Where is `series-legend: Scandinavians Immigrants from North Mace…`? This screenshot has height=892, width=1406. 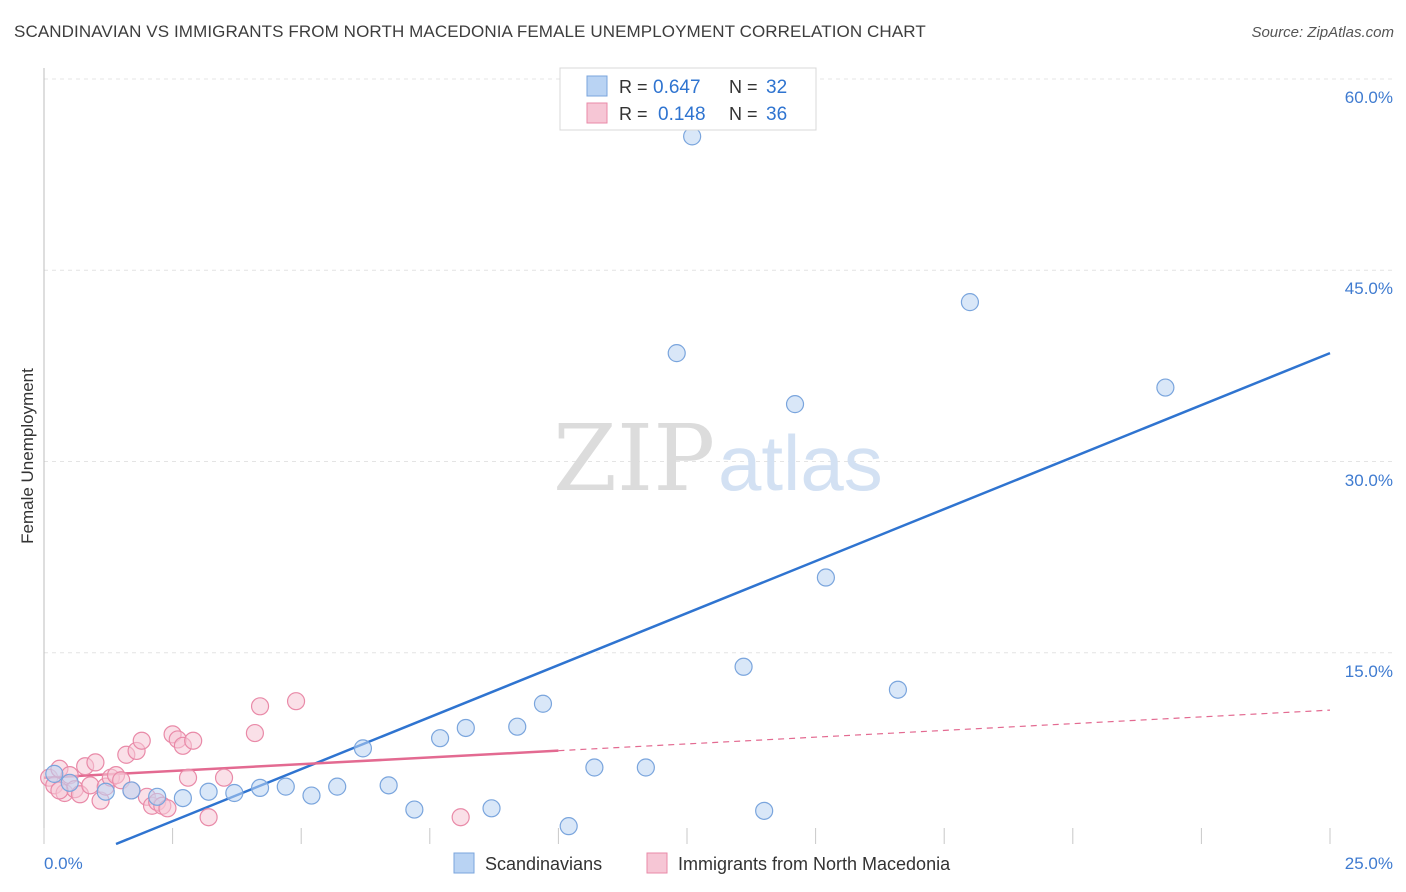
series-legend: Scandinavians Immigrants from North Mace… is located at coordinates (702, 863).